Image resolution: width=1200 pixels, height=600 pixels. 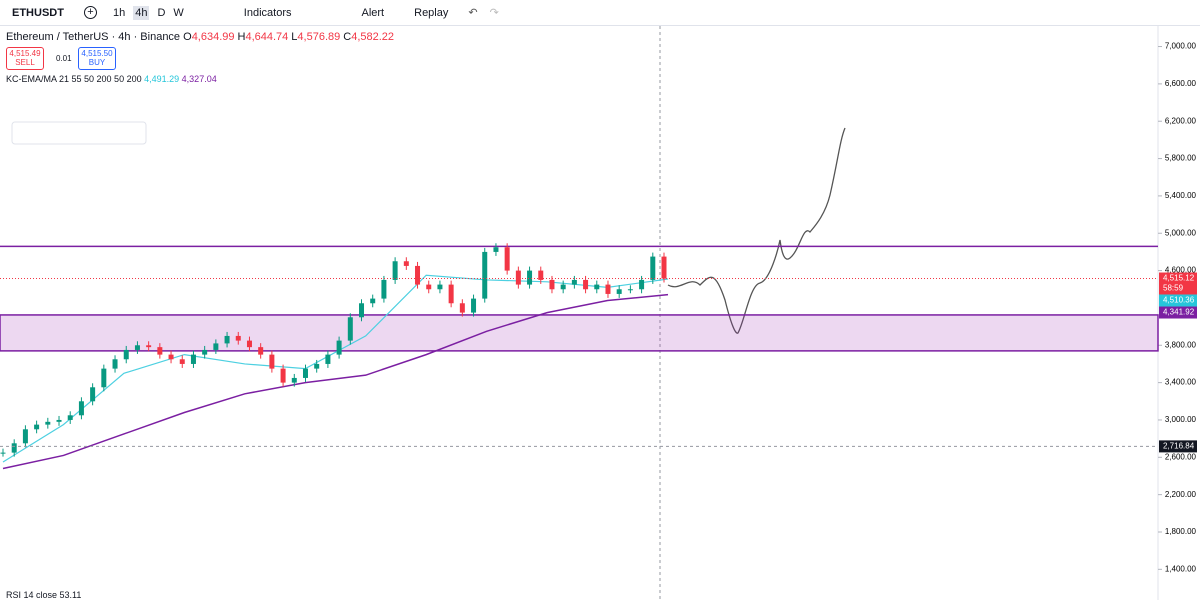 What do you see at coordinates (319, 37) in the screenshot?
I see `ohlc-value: 4,576.89` at bounding box center [319, 37].